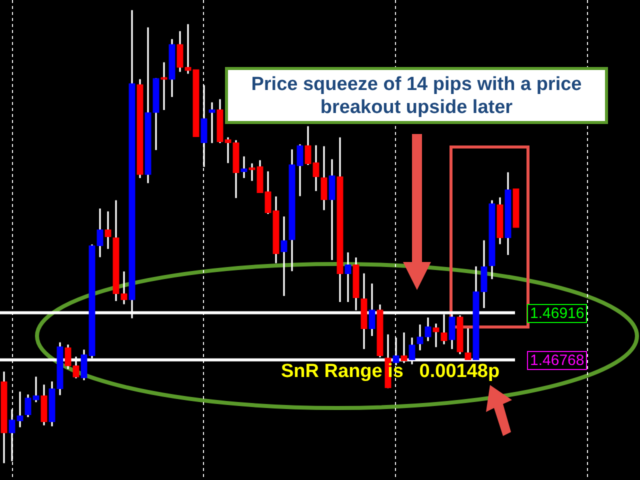 This screenshot has width=640, height=480. I want to click on annotation: Price squeeze of 14 pips with a price breakout upside later, so click(416, 95).